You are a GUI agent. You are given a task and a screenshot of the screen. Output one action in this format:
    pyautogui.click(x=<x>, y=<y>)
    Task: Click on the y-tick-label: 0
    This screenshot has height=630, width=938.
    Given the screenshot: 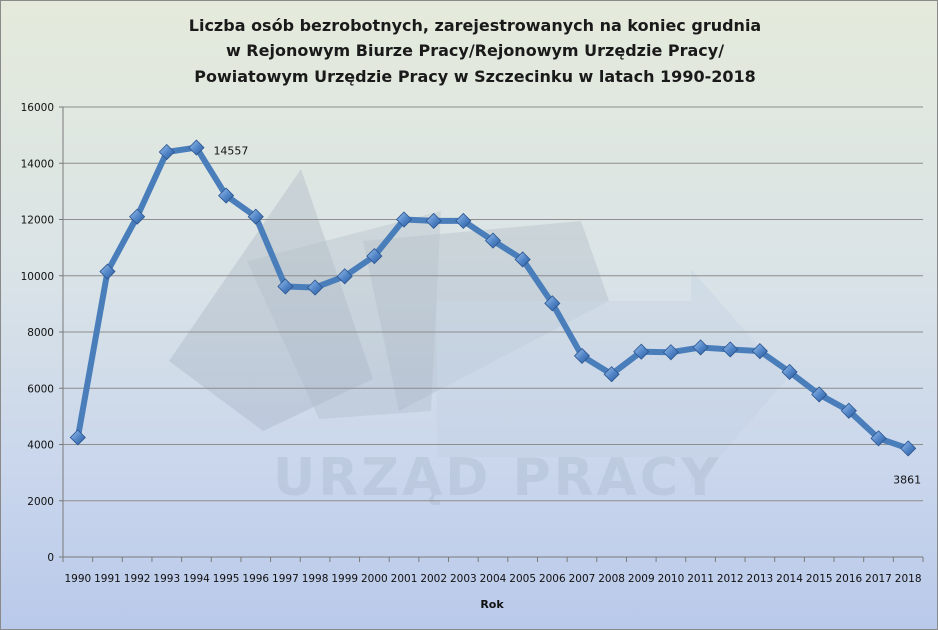 What is the action you would take?
    pyautogui.click(x=50, y=558)
    